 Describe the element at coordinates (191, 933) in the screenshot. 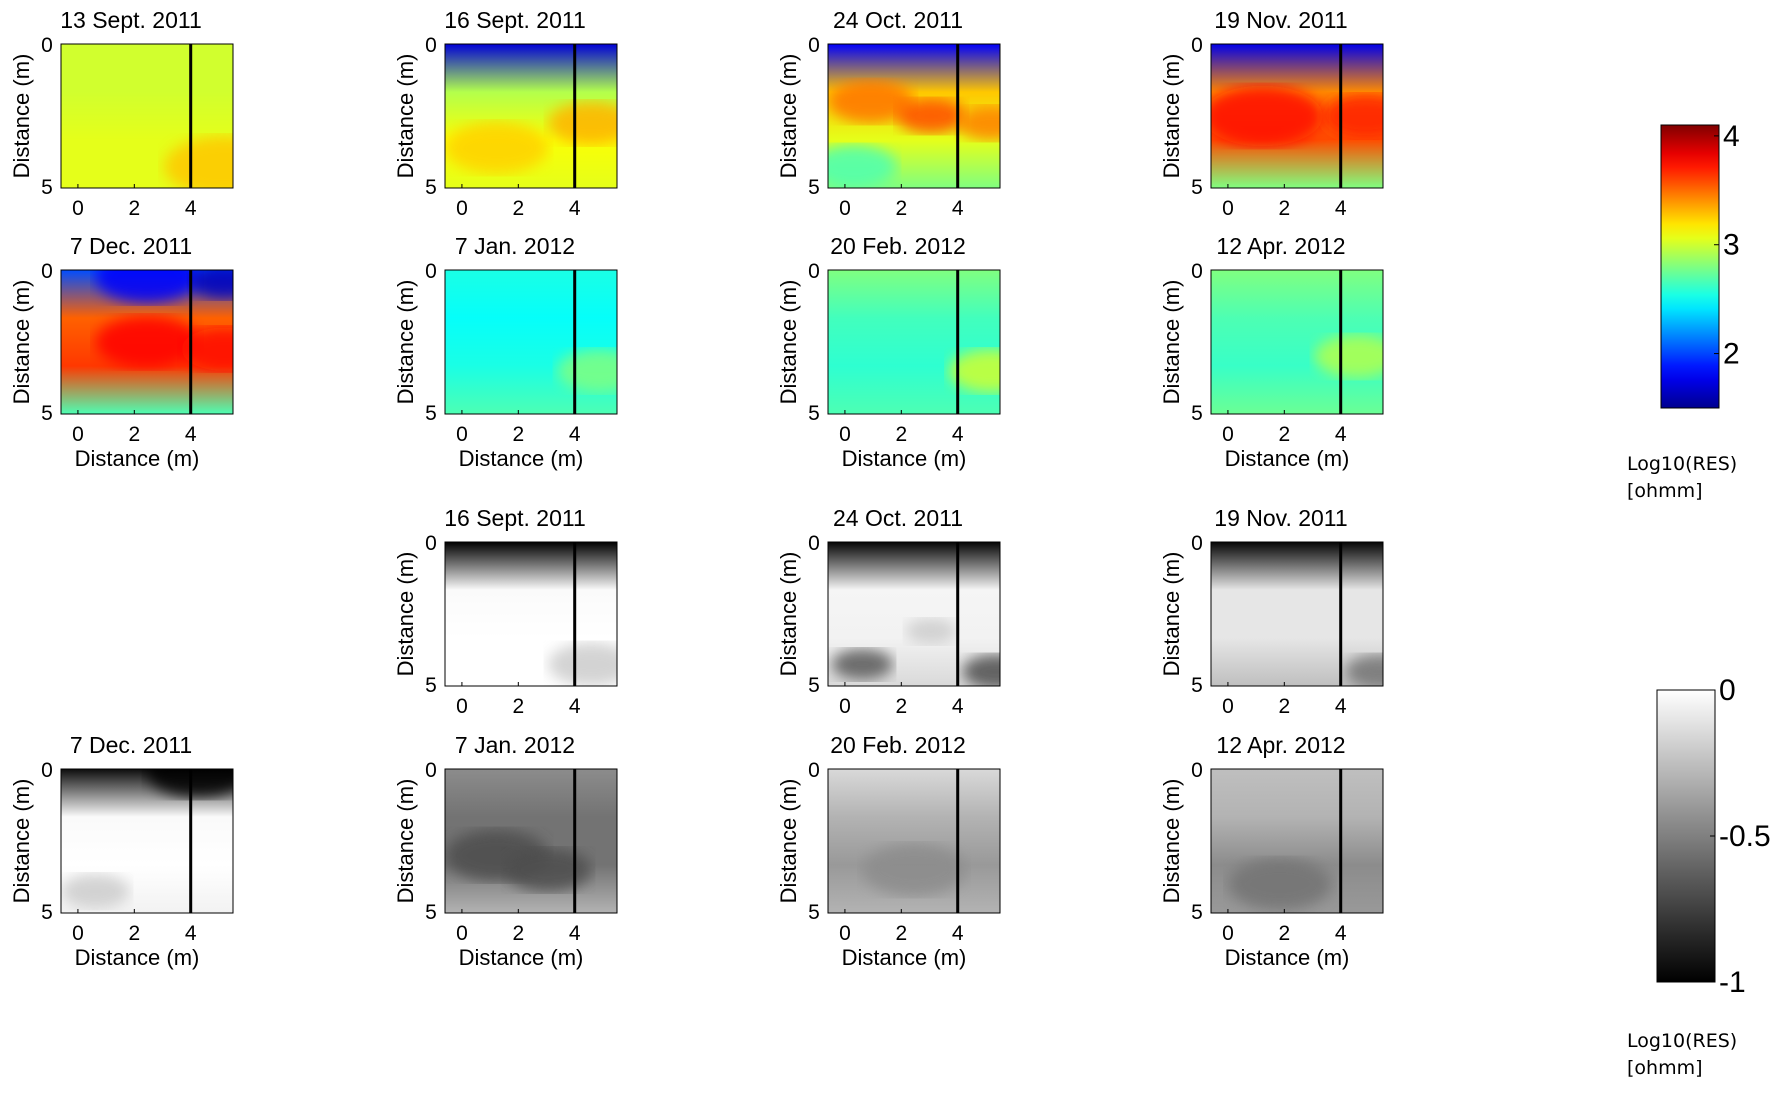

I see `ratio-panel-3-xtick-4: 4` at that location.